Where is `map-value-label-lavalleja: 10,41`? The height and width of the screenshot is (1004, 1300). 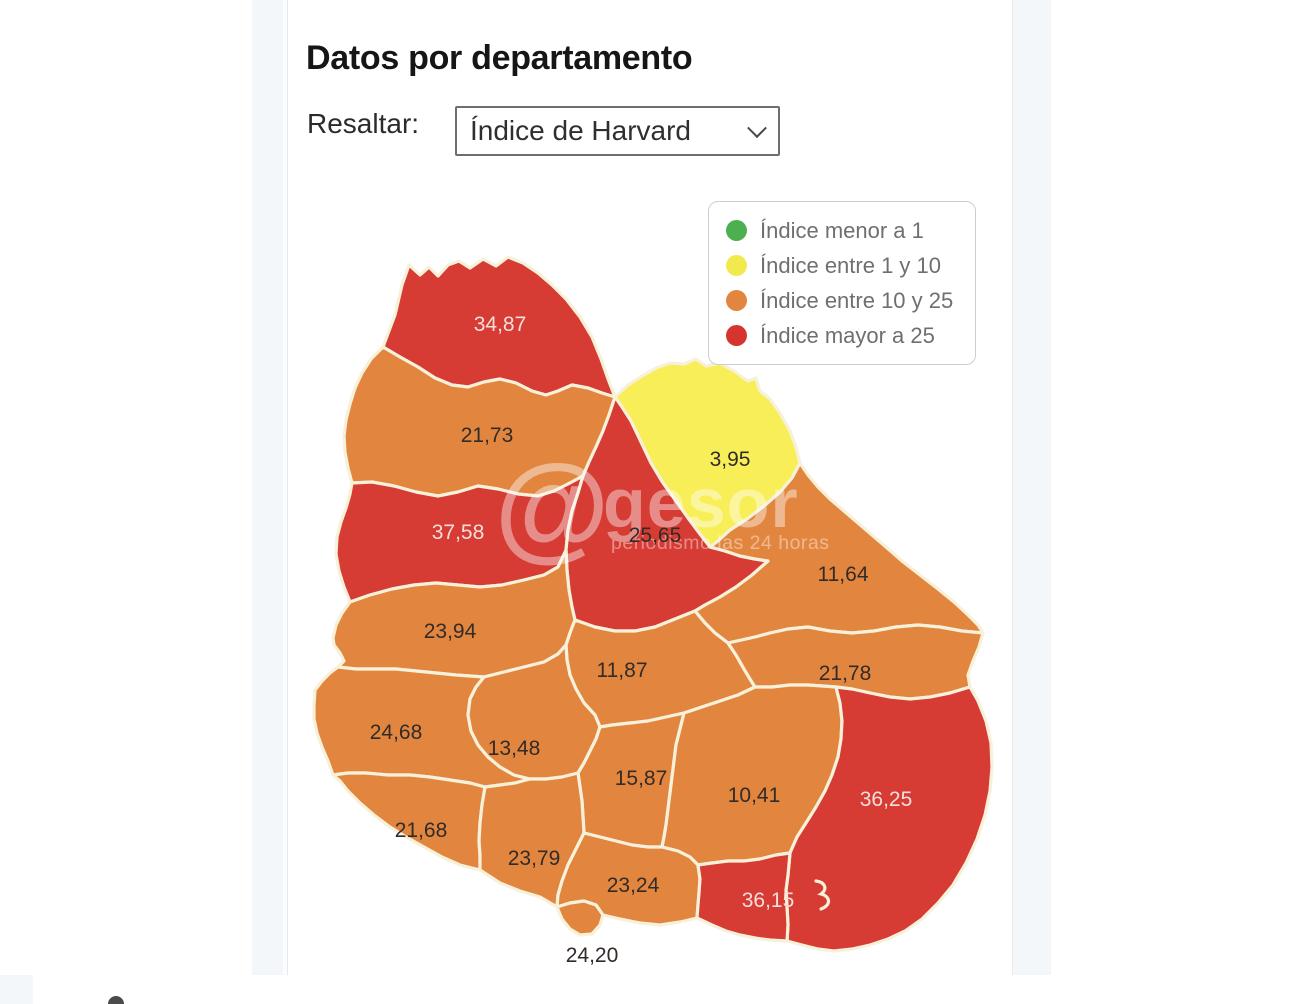 map-value-label-lavalleja: 10,41 is located at coordinates (754, 795).